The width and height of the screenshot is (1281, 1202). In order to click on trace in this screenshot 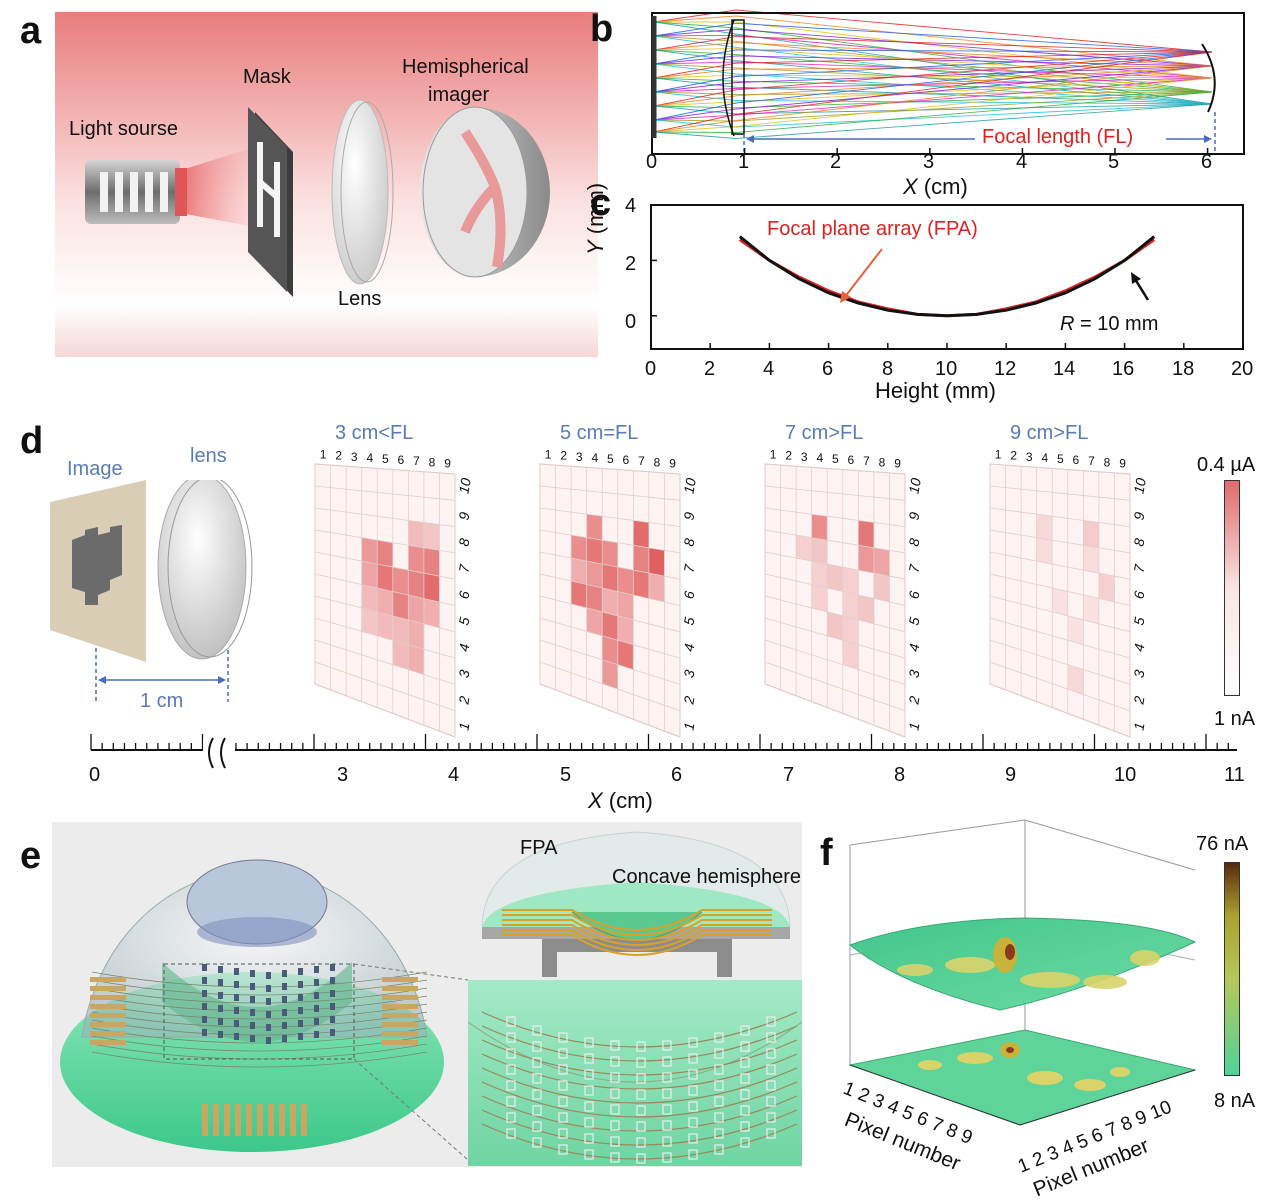, I will do `click(637, 935)`.